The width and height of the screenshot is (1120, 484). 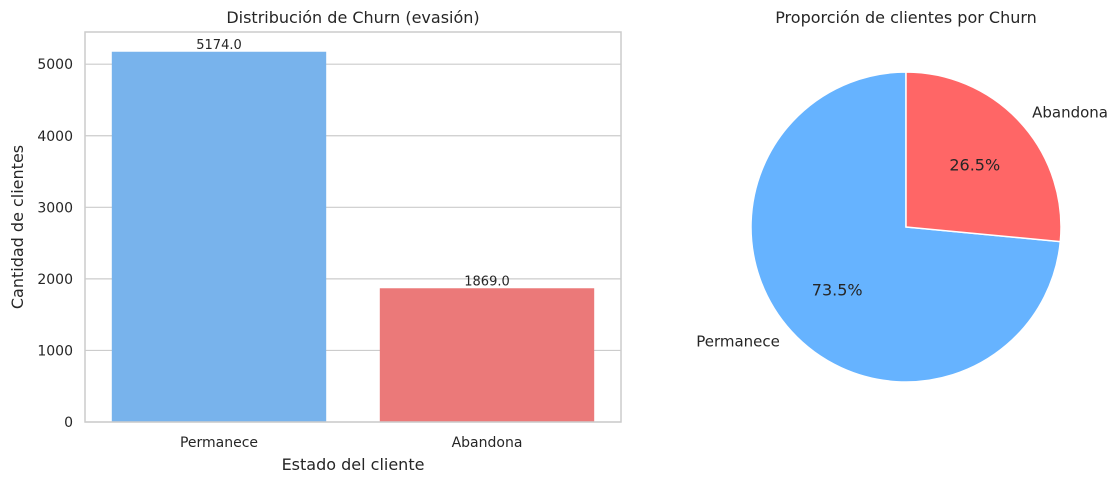 I want to click on bar-value-label: 5174.0, so click(x=219, y=45).